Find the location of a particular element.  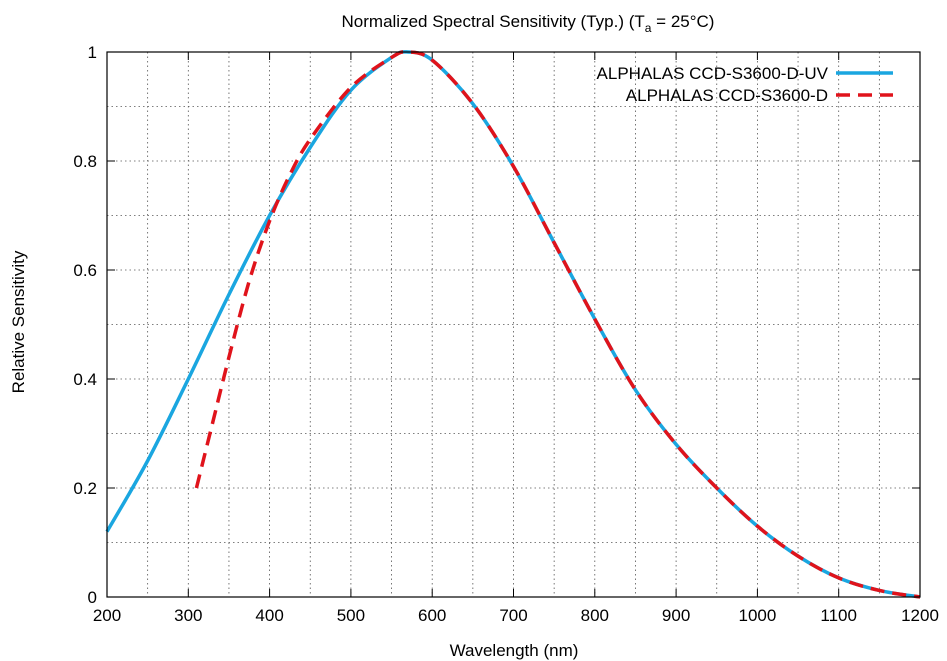

y-tick-label: 0.4 is located at coordinates (85, 379).